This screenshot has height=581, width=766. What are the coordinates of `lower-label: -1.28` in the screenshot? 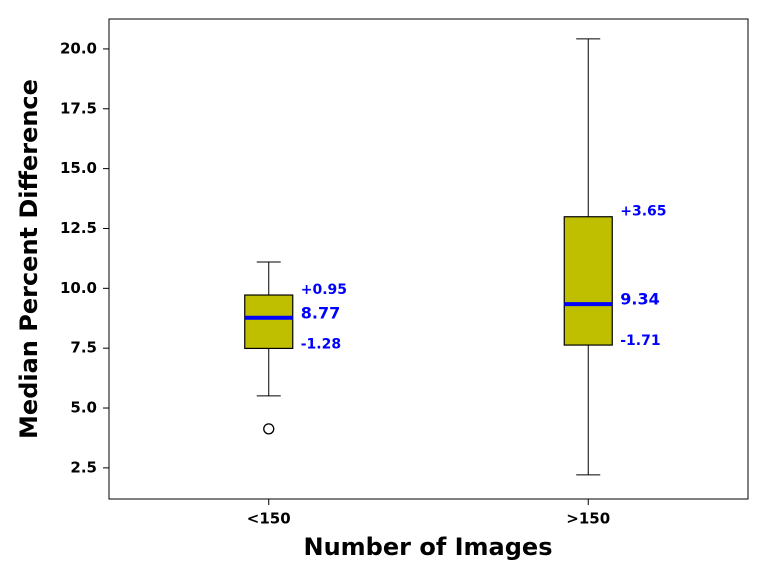 It's located at (321, 344).